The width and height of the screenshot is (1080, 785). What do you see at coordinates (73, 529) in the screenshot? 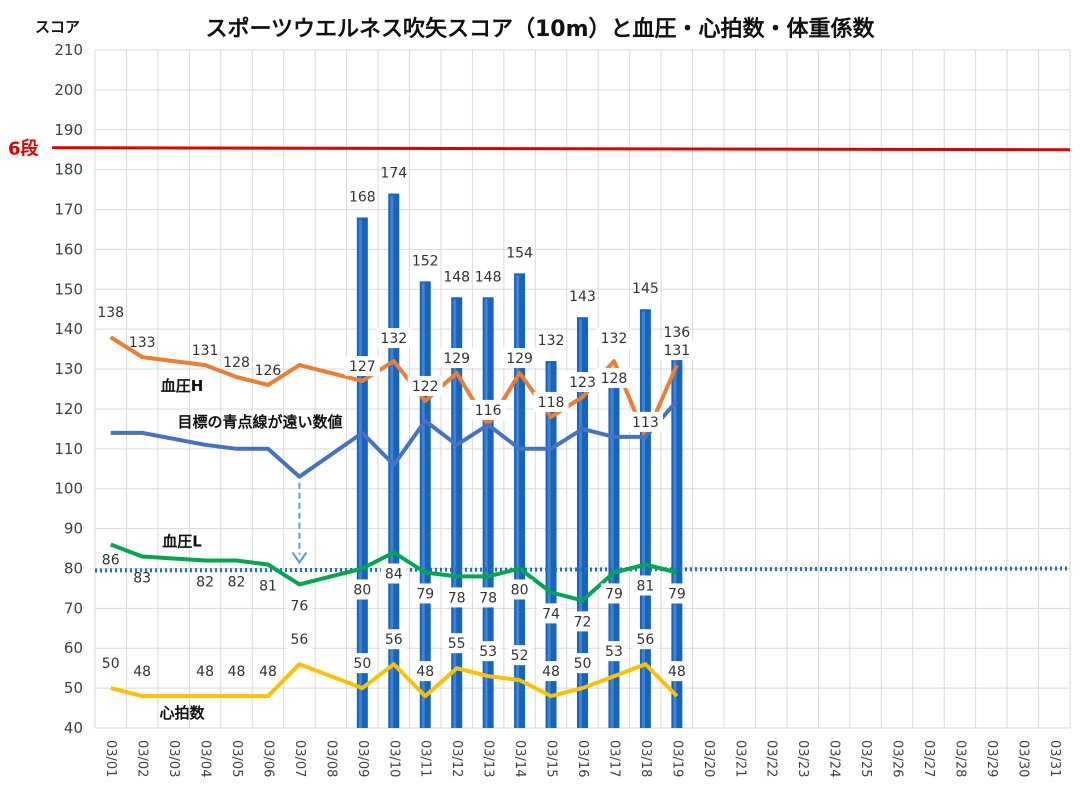
I see `y-tick-label: 90` at bounding box center [73, 529].